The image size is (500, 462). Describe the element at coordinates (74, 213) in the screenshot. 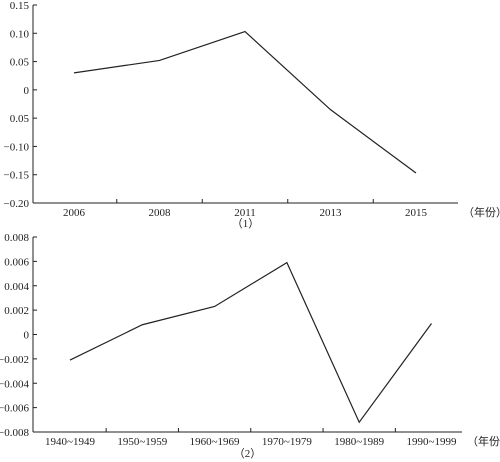

I see `x-tick-label: 2006` at that location.